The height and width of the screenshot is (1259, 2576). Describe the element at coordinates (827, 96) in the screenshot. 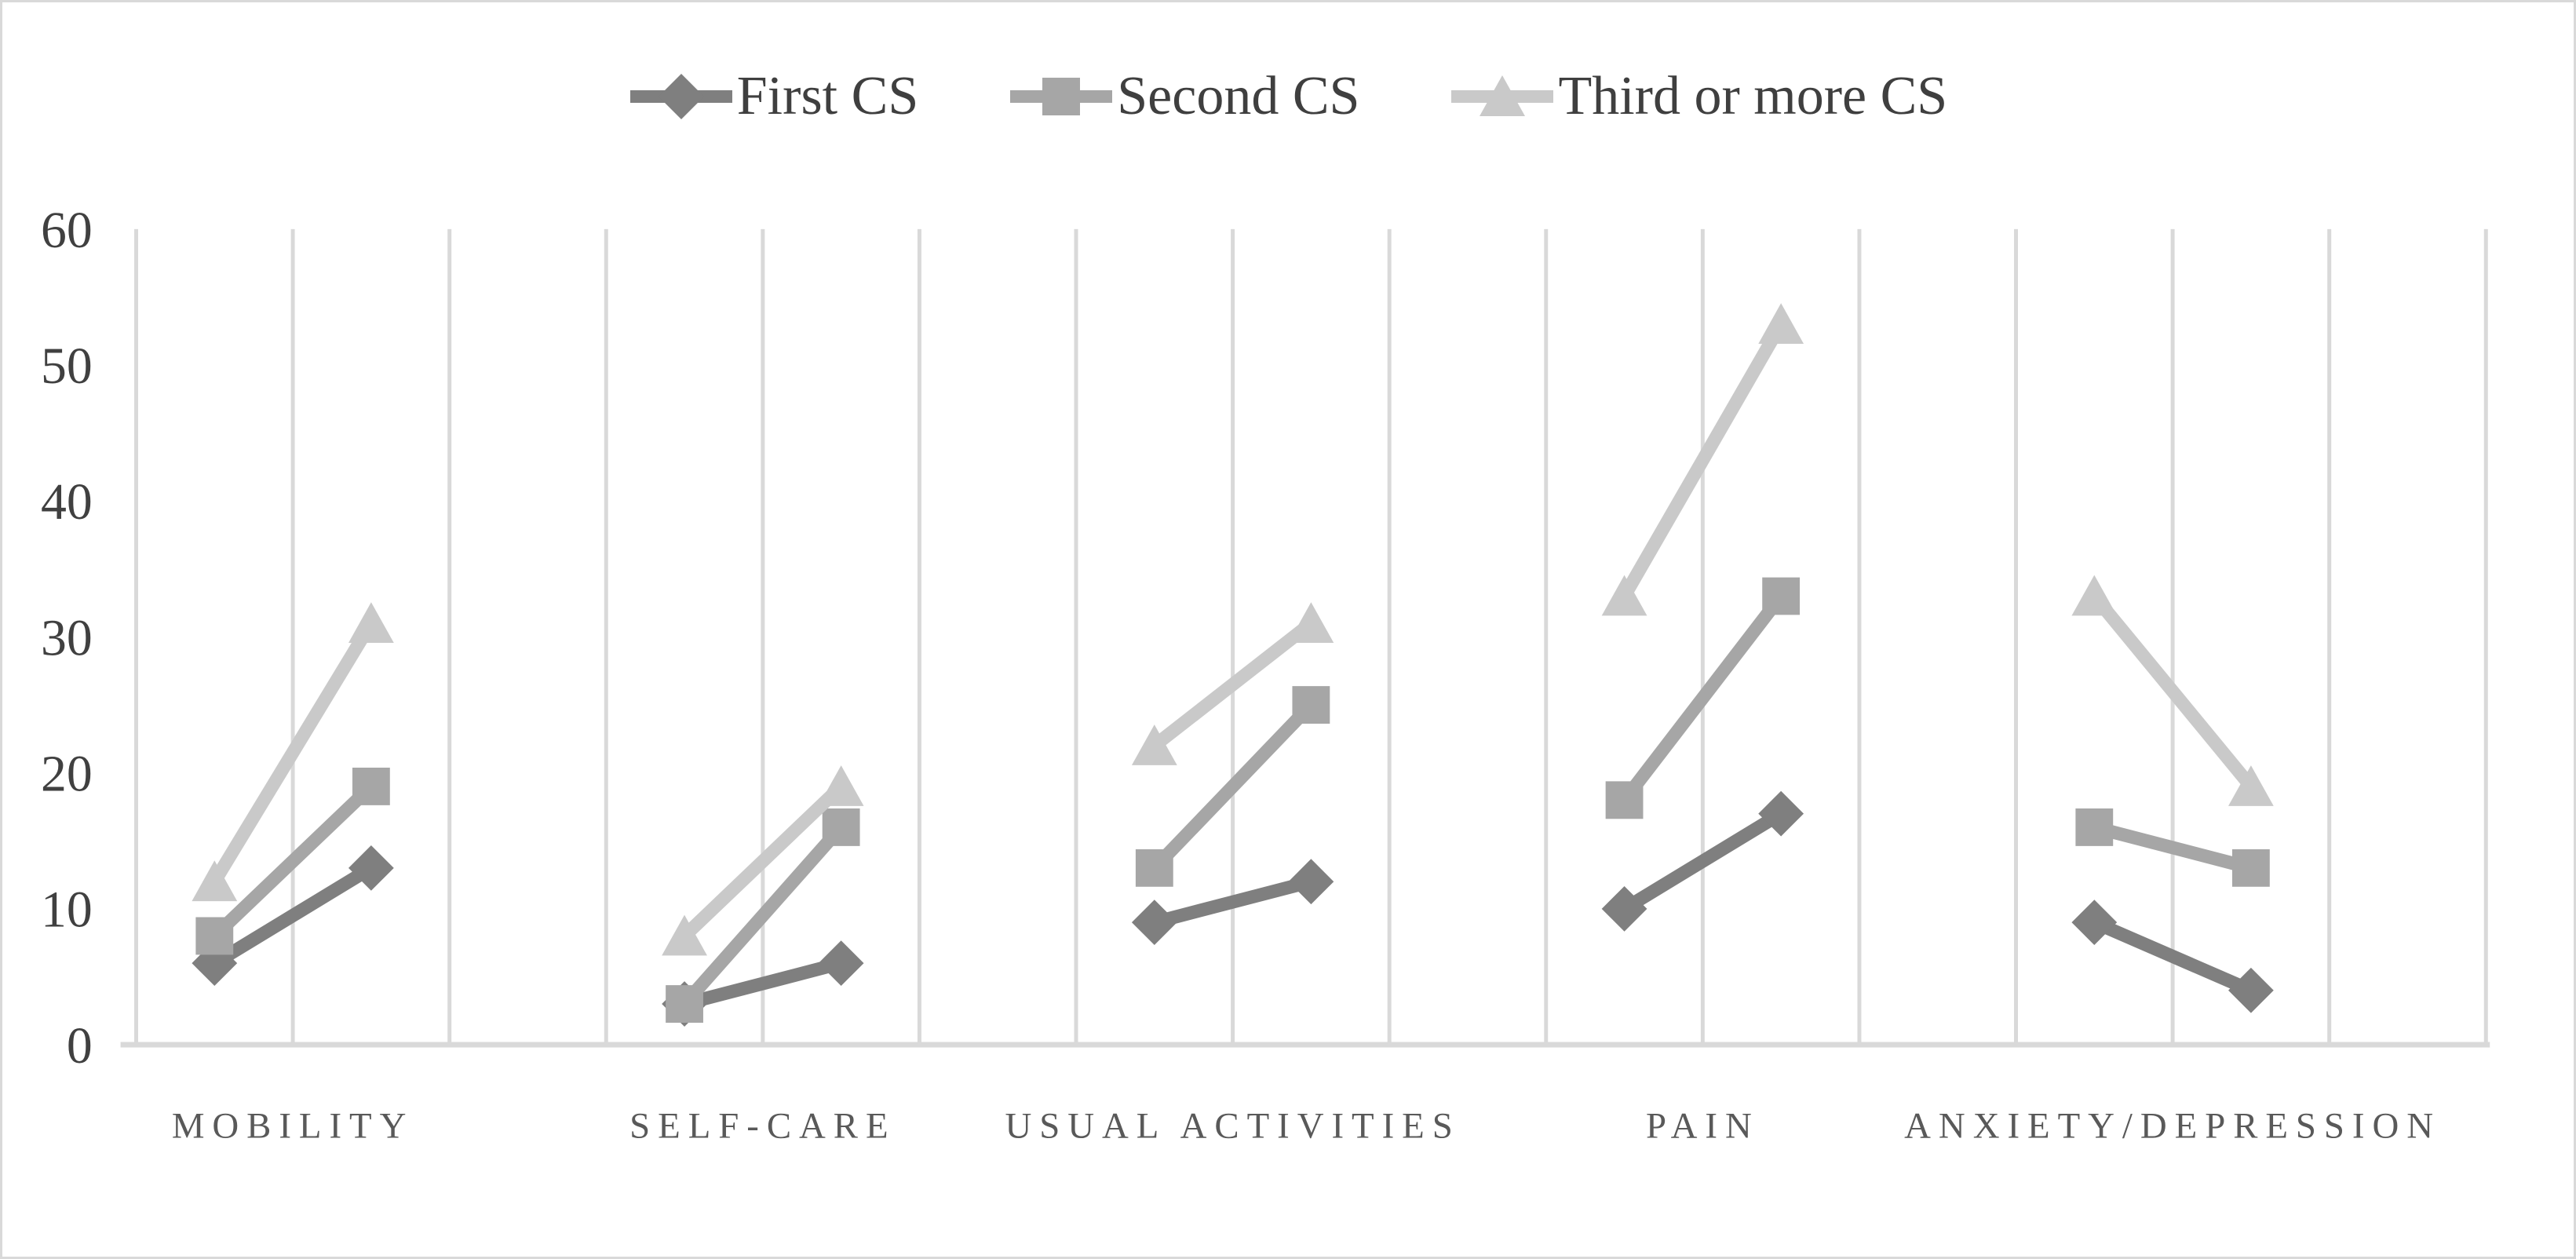

I see `legend-label: First CS` at that location.